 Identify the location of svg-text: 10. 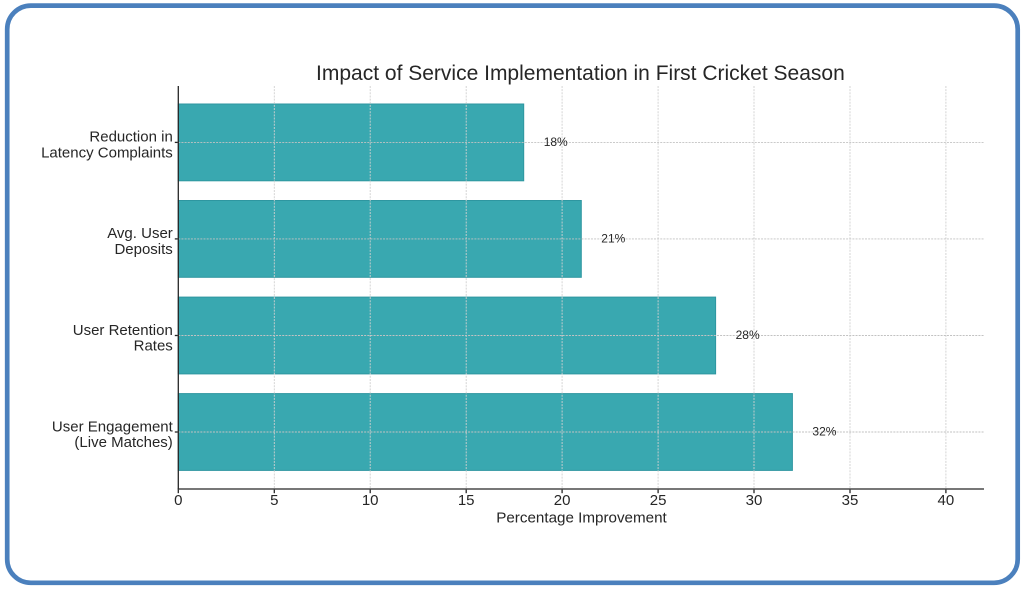
(370, 500).